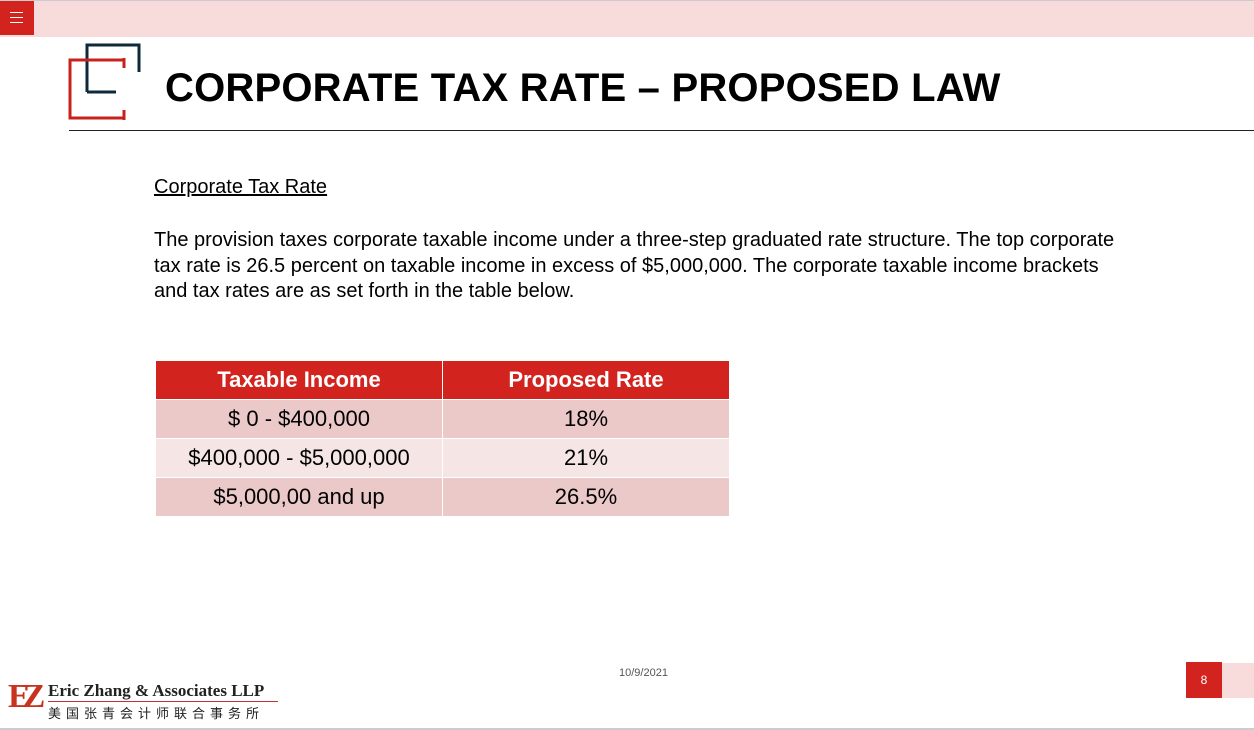 The height and width of the screenshot is (730, 1254). What do you see at coordinates (163, 701) in the screenshot?
I see `logo-divider` at bounding box center [163, 701].